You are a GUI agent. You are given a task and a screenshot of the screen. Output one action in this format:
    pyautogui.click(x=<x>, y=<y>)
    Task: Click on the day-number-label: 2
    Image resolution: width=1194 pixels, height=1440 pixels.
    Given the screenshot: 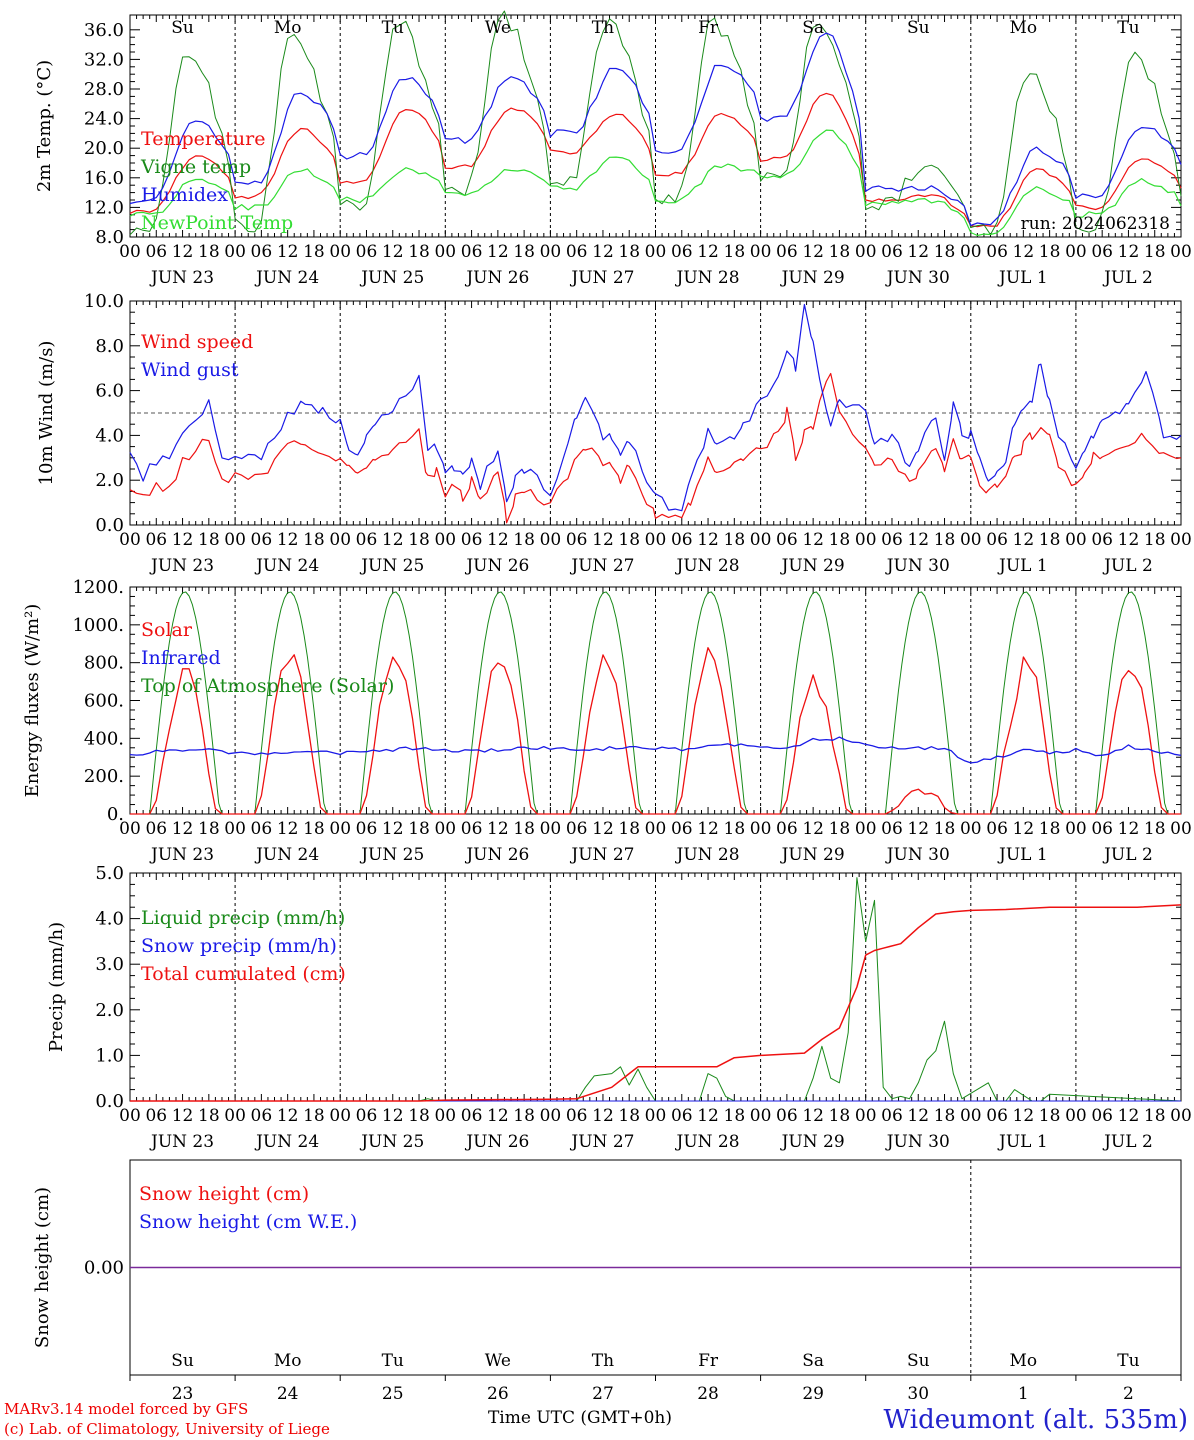 What is the action you would take?
    pyautogui.click(x=1128, y=1394)
    